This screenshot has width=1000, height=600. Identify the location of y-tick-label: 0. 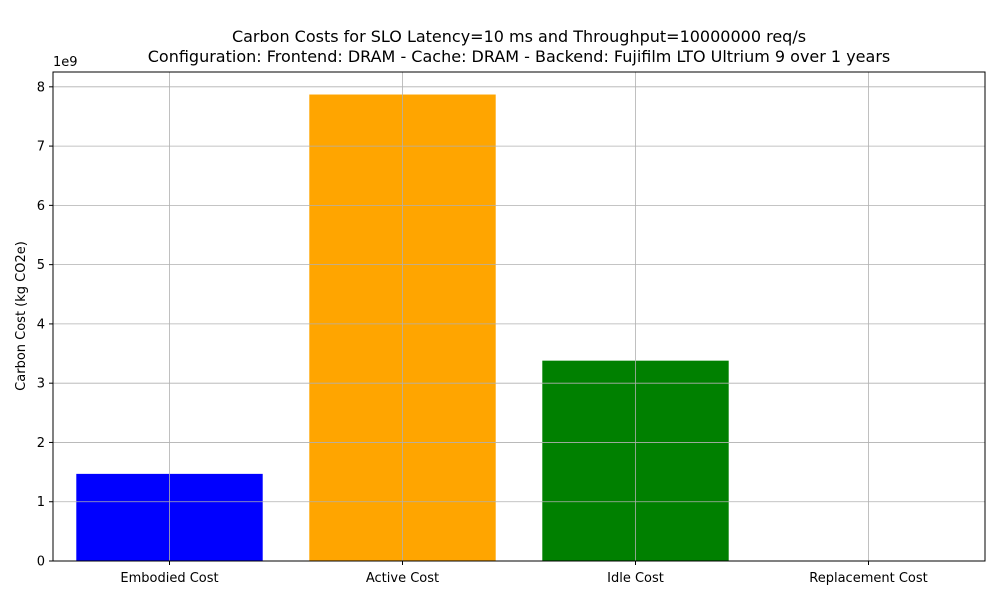
(41, 562).